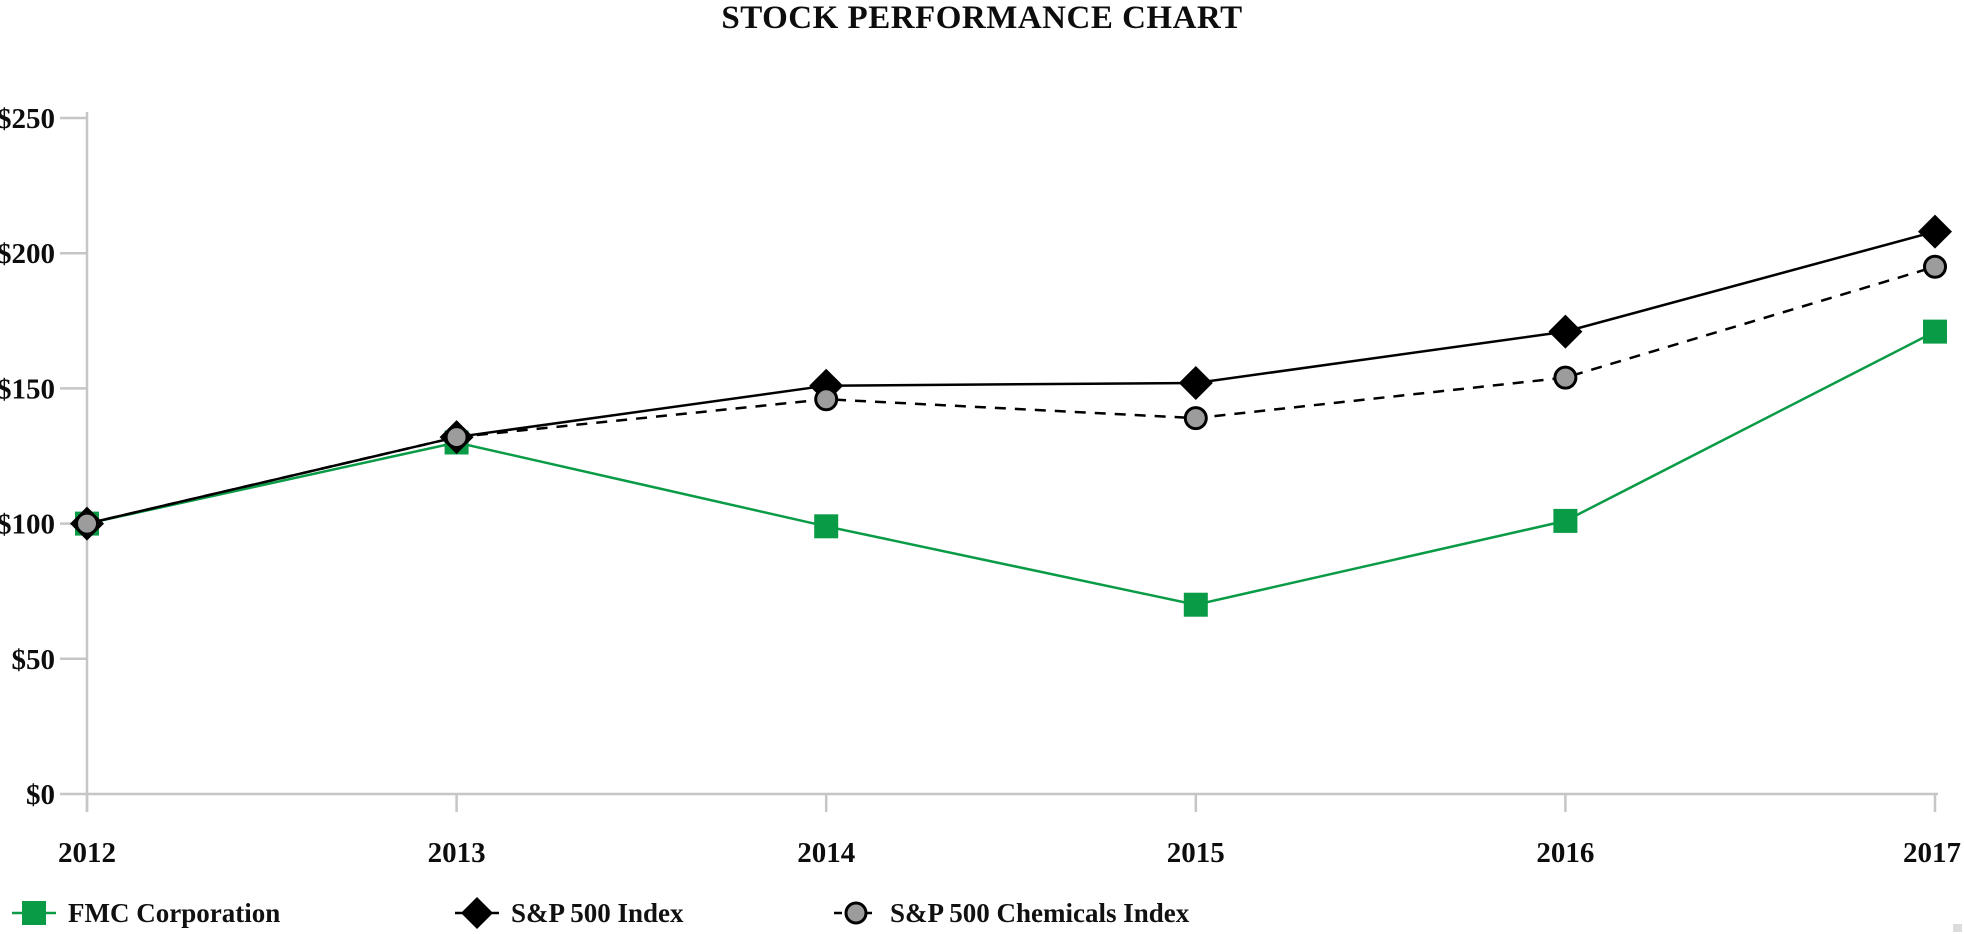 The image size is (1964, 934). I want to click on chemicals-circle-icon, so click(856, 913).